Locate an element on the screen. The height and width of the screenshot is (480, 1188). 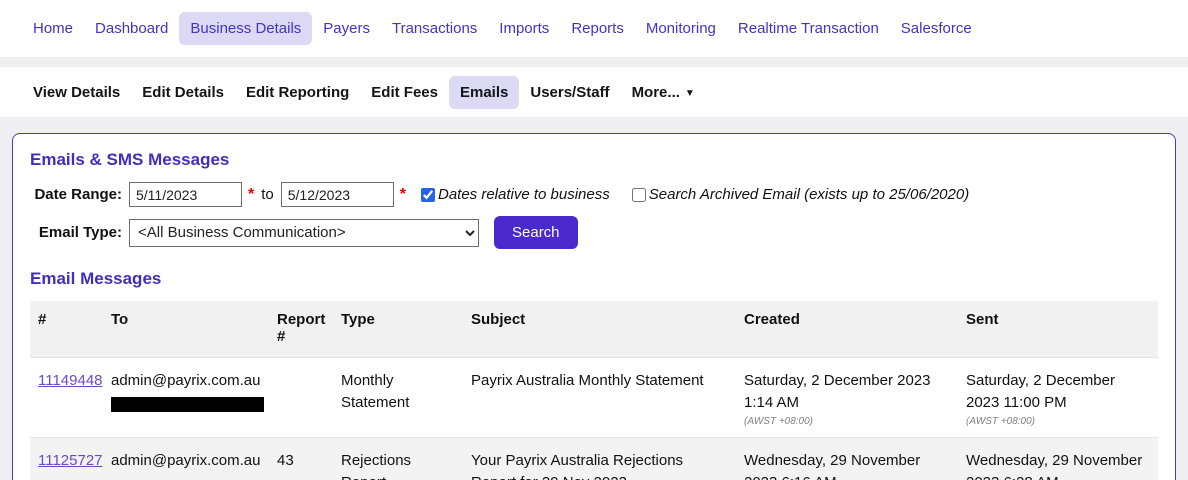
top-nav-item-imports: Imports is located at coordinates (524, 28).